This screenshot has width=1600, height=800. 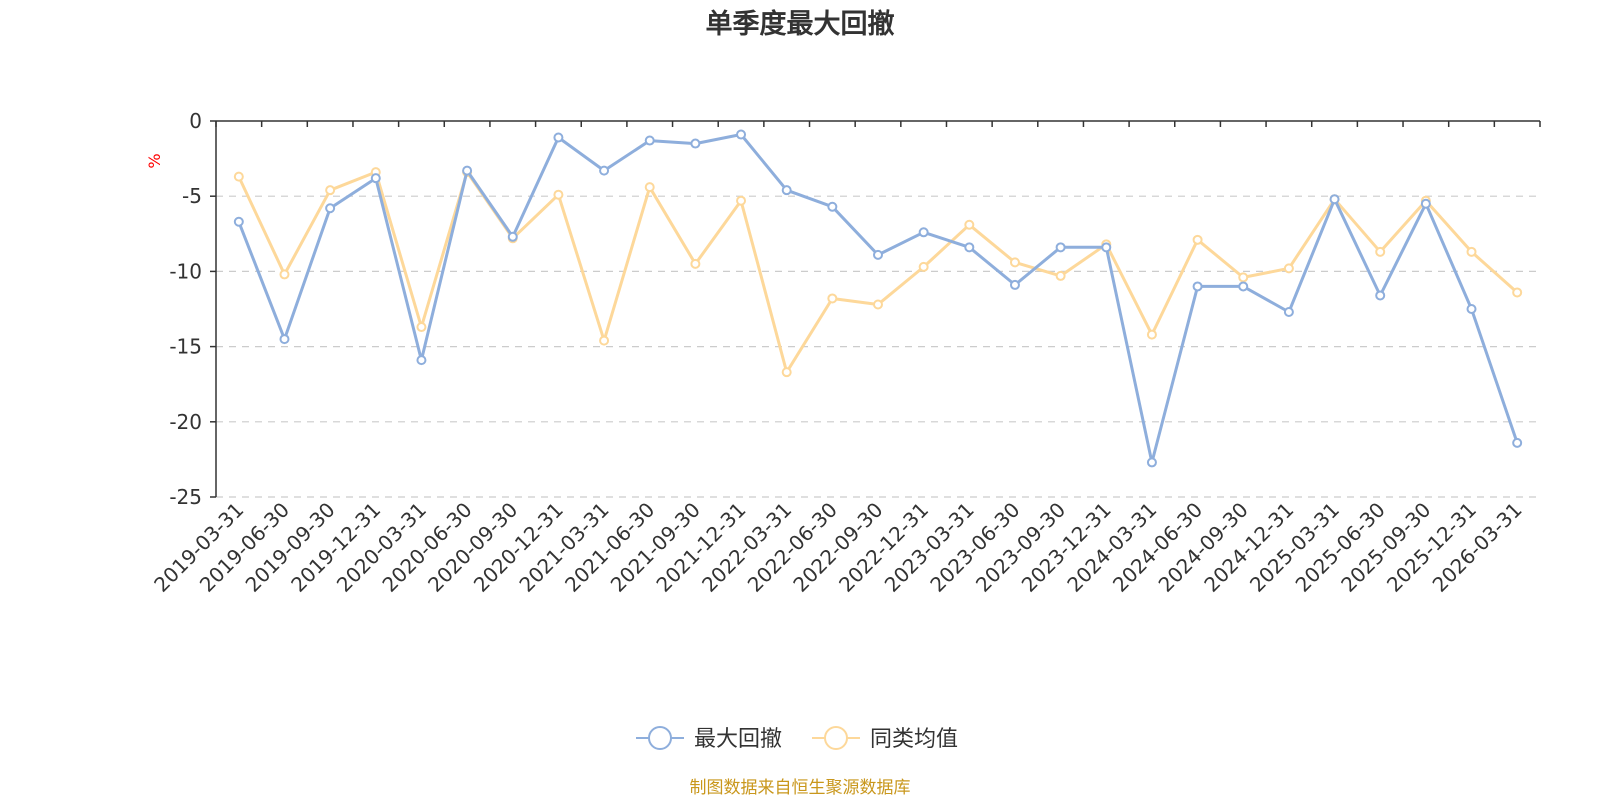 What do you see at coordinates (195, 121) in the screenshot?
I see `y-tick-label: 0` at bounding box center [195, 121].